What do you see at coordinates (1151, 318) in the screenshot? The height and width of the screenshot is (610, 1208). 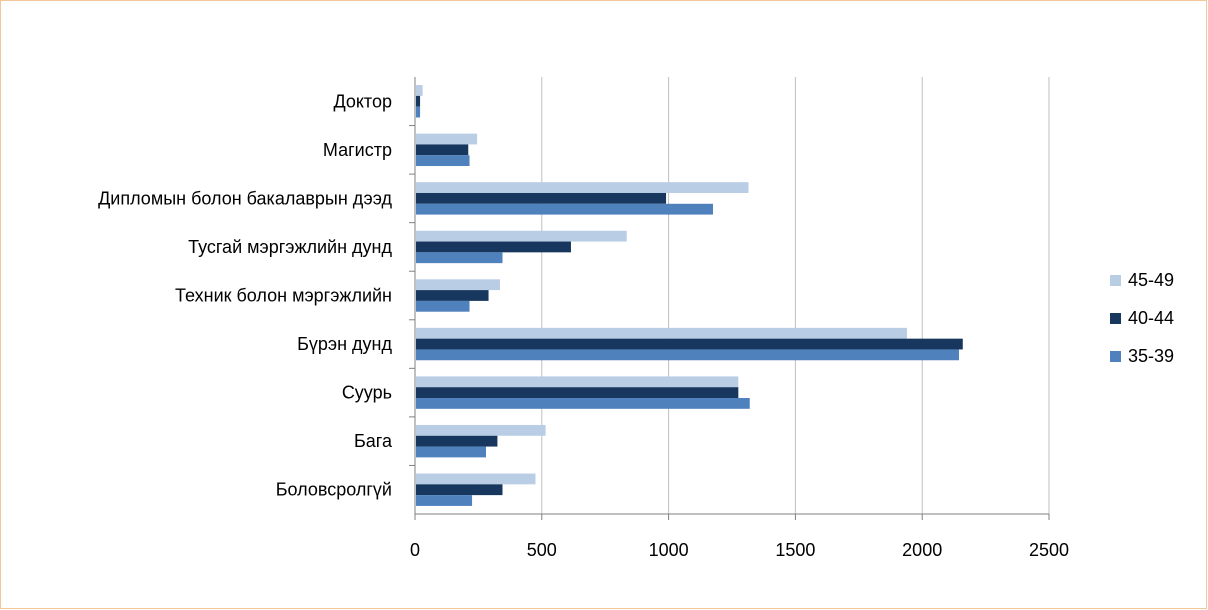 I see `legend-label: 40-44` at bounding box center [1151, 318].